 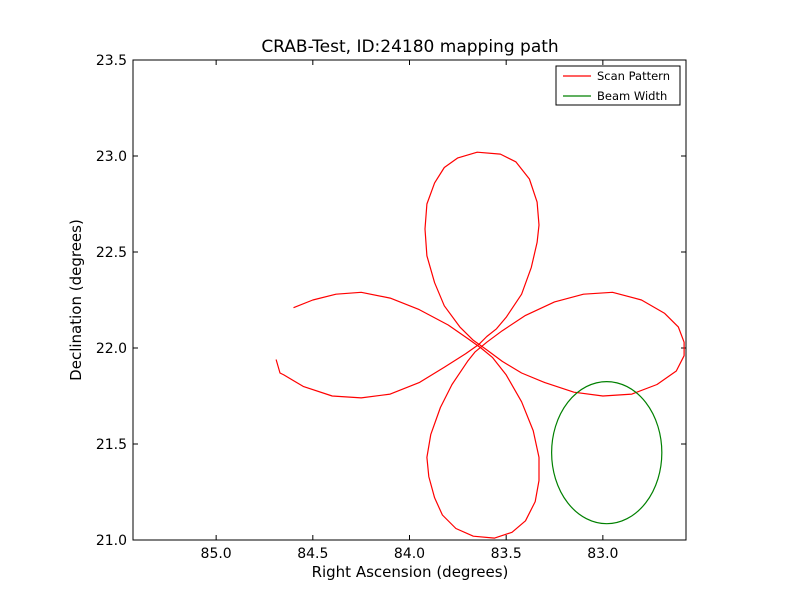 What do you see at coordinates (506, 554) in the screenshot?
I see `x-tick-label: 83.5` at bounding box center [506, 554].